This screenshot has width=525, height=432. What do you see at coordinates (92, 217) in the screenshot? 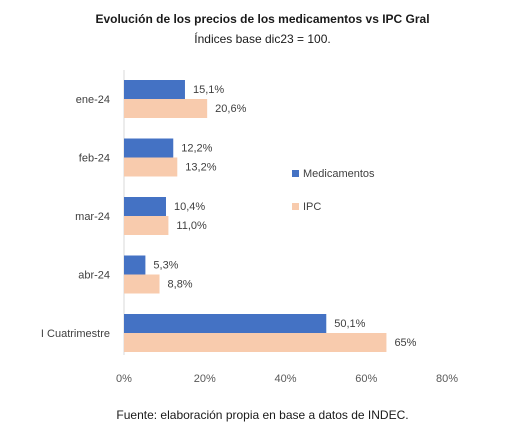
I see `category-label: mar-24` at bounding box center [92, 217].